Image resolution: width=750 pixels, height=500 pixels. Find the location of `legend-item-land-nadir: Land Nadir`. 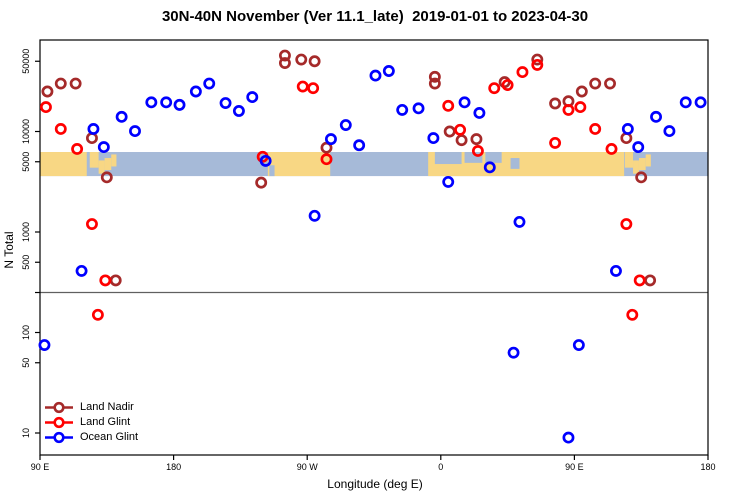

legend-item-land-nadir: Land Nadir is located at coordinates (91, 407).